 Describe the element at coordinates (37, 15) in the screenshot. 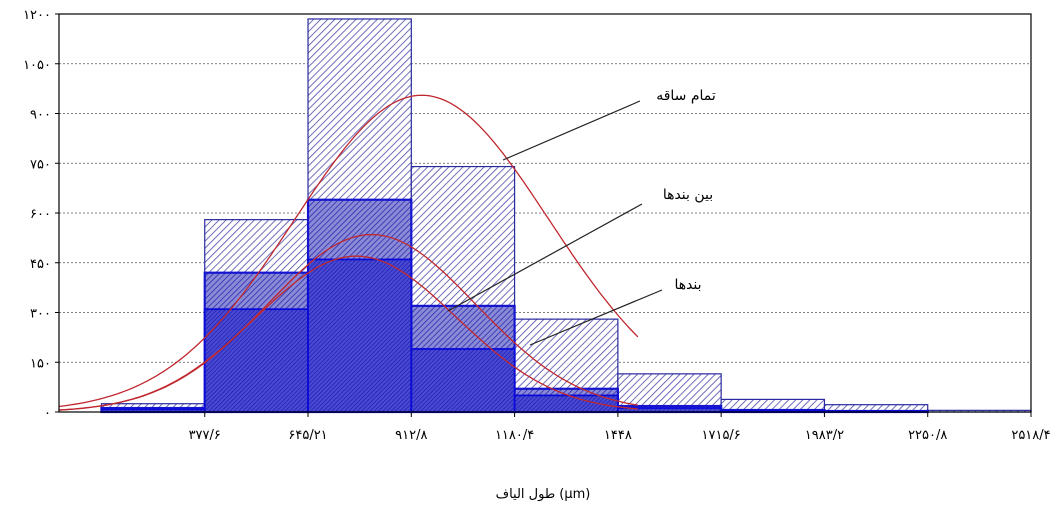

I see `y-tick-label: ۱۲۰۰` at that location.